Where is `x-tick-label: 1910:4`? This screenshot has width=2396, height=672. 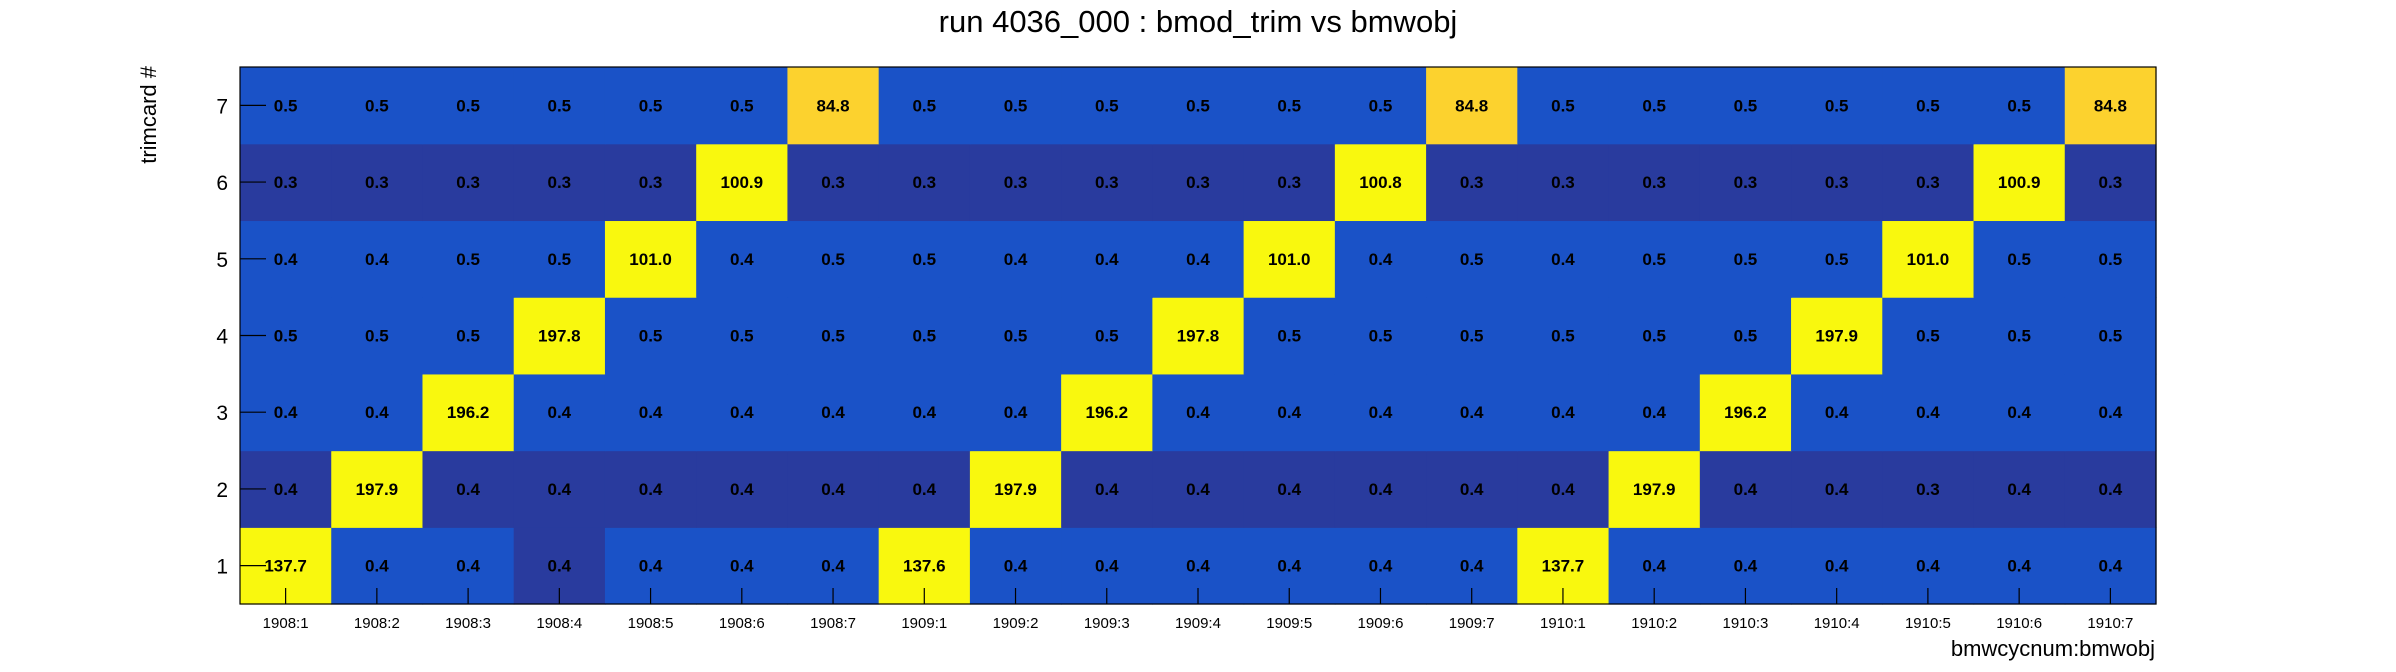
x-tick-label: 1910:4 is located at coordinates (1837, 623).